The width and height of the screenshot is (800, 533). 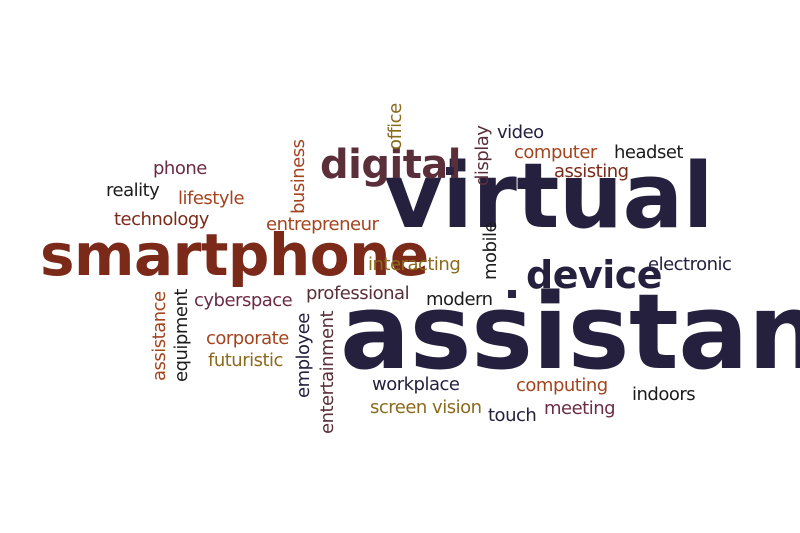 What do you see at coordinates (358, 293) in the screenshot?
I see `word-professional: professional` at bounding box center [358, 293].